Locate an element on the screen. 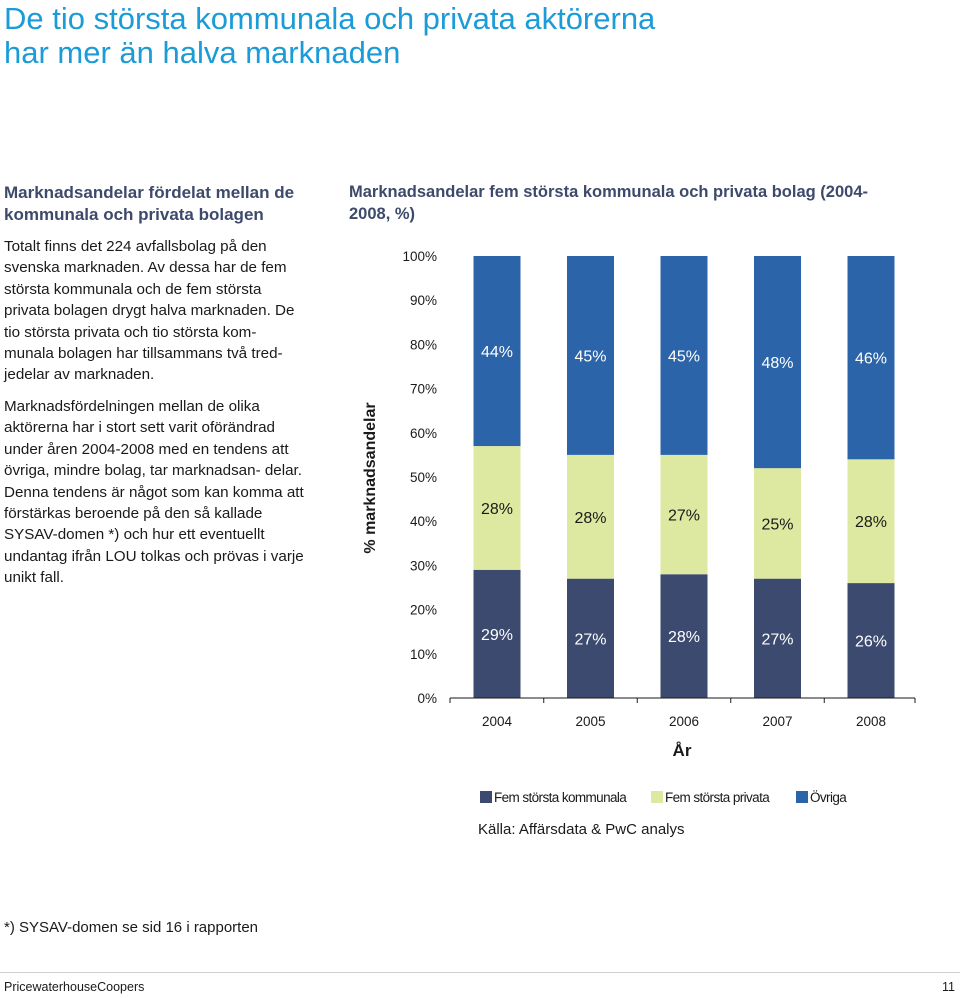 This screenshot has width=960, height=998. legend-label: Fem största privata is located at coordinates (717, 797).